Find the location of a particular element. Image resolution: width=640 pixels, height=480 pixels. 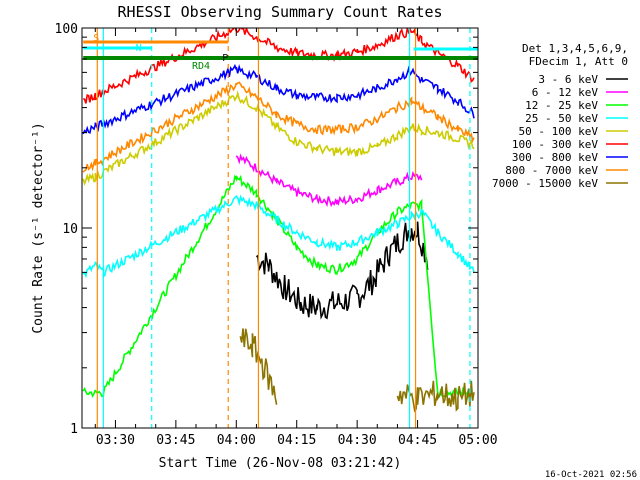

legend-entry-label: 6 - 12 keV is located at coordinates (565, 92).